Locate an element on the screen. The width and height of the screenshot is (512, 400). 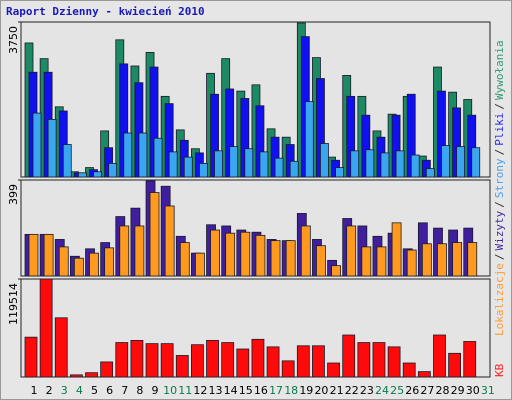
x-tick-label: 10 is located at coordinates (170, 390).